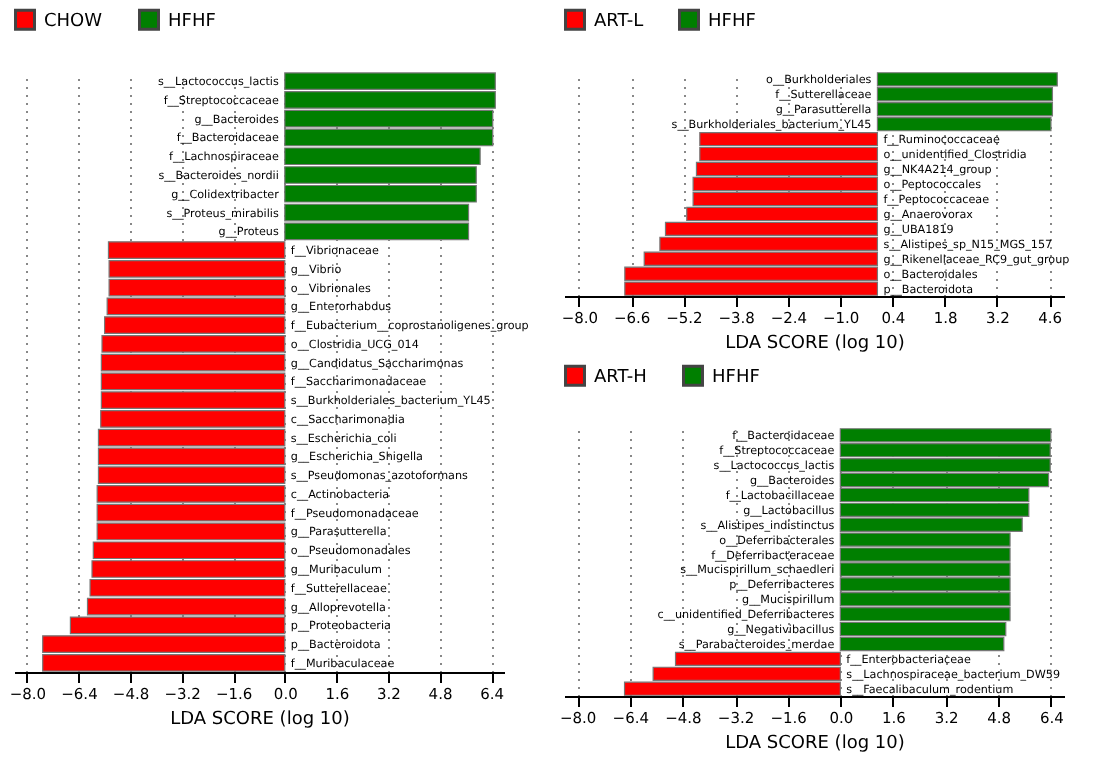  I want to click on legend-label: ART-H, so click(620, 377).